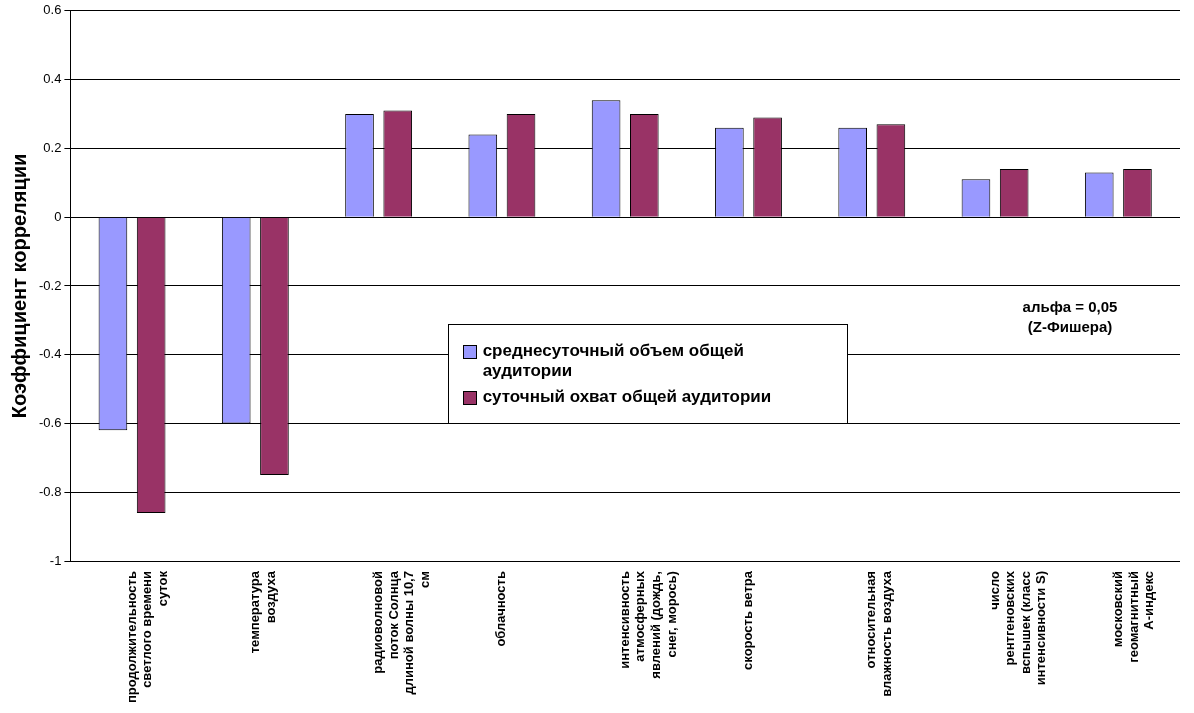 This screenshot has width=1194, height=713. I want to click on y-tick-label: 0.4, so click(52, 79).